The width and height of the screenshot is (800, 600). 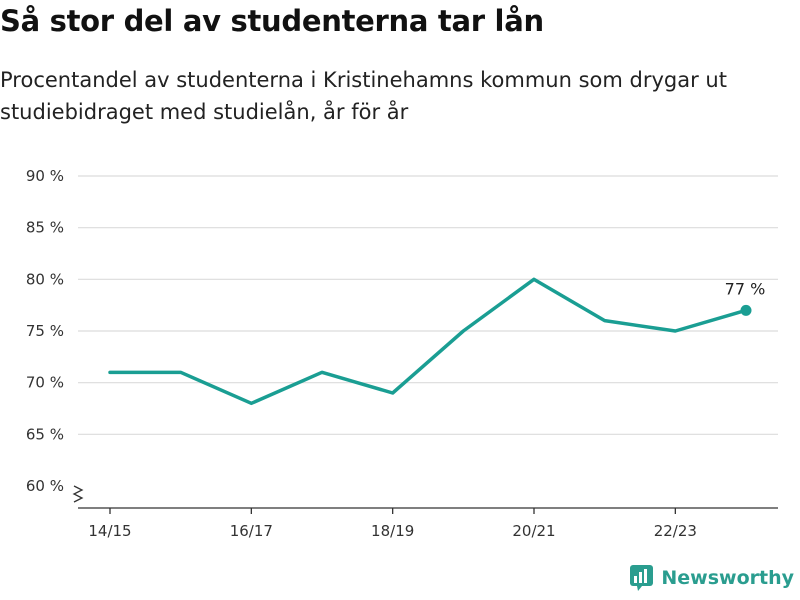 I want to click on y-tick-label: 65 %, so click(x=45, y=434).